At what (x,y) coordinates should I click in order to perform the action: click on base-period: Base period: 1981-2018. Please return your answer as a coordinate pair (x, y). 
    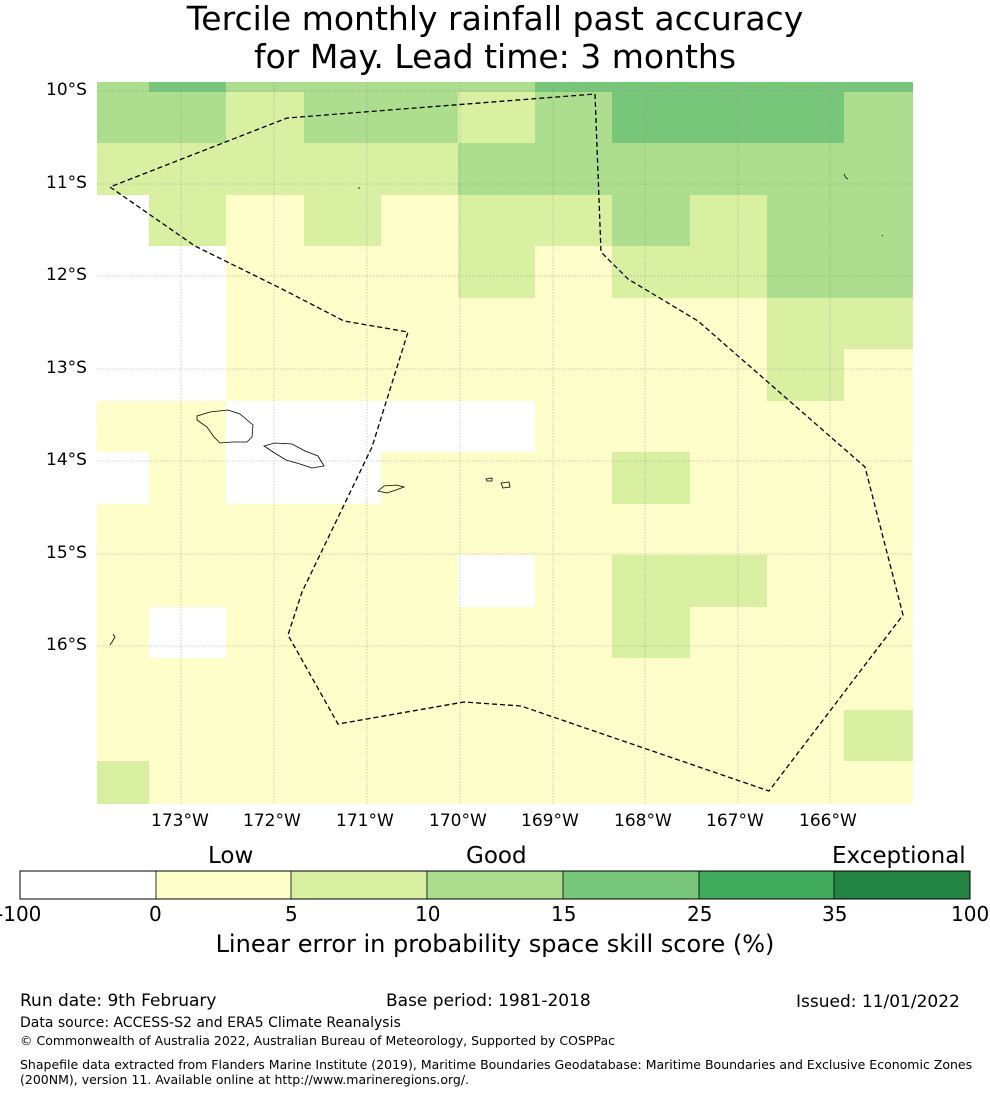
    Looking at the image, I should click on (488, 1001).